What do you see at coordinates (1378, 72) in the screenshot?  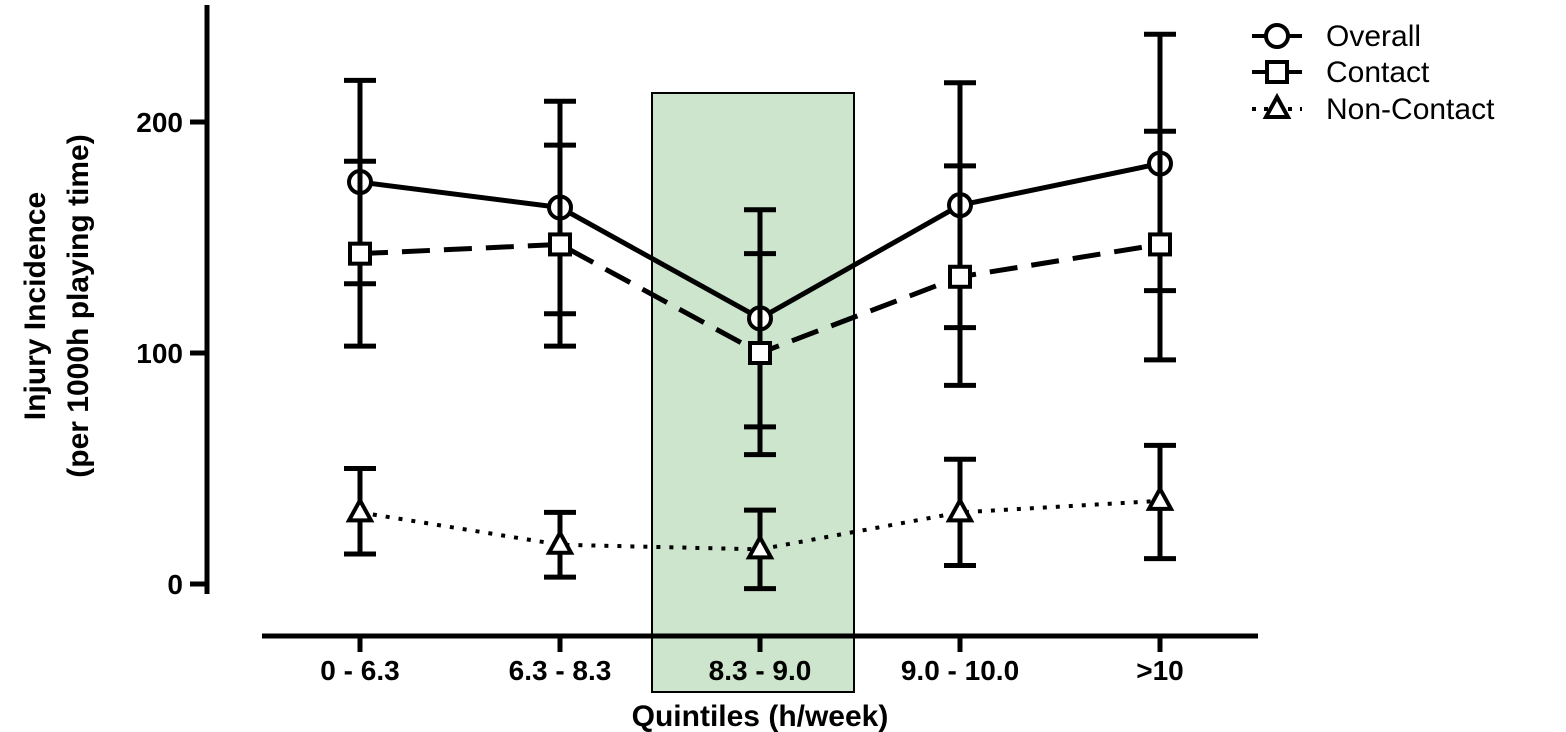 I see `legend-label: Contact` at bounding box center [1378, 72].